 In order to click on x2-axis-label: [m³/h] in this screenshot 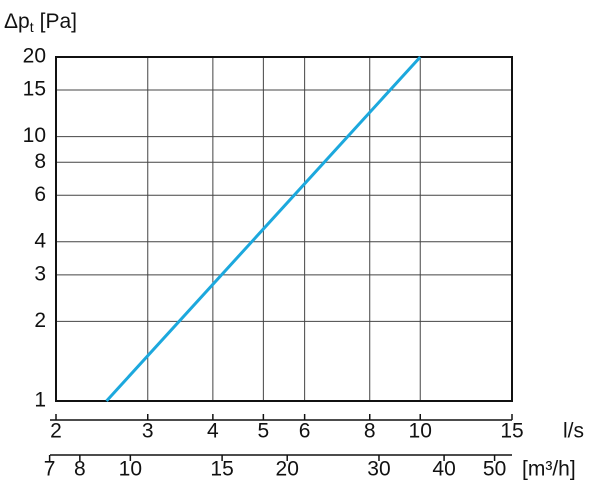, I will do `click(549, 469)`.